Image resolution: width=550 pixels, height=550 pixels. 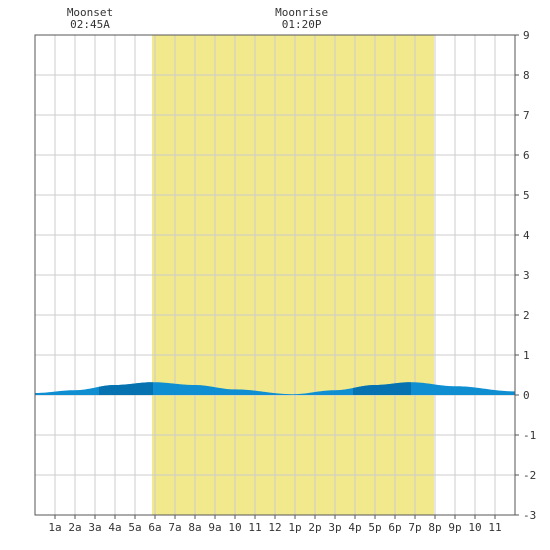 I want to click on x-tick-label: 7a, so click(x=174, y=527).